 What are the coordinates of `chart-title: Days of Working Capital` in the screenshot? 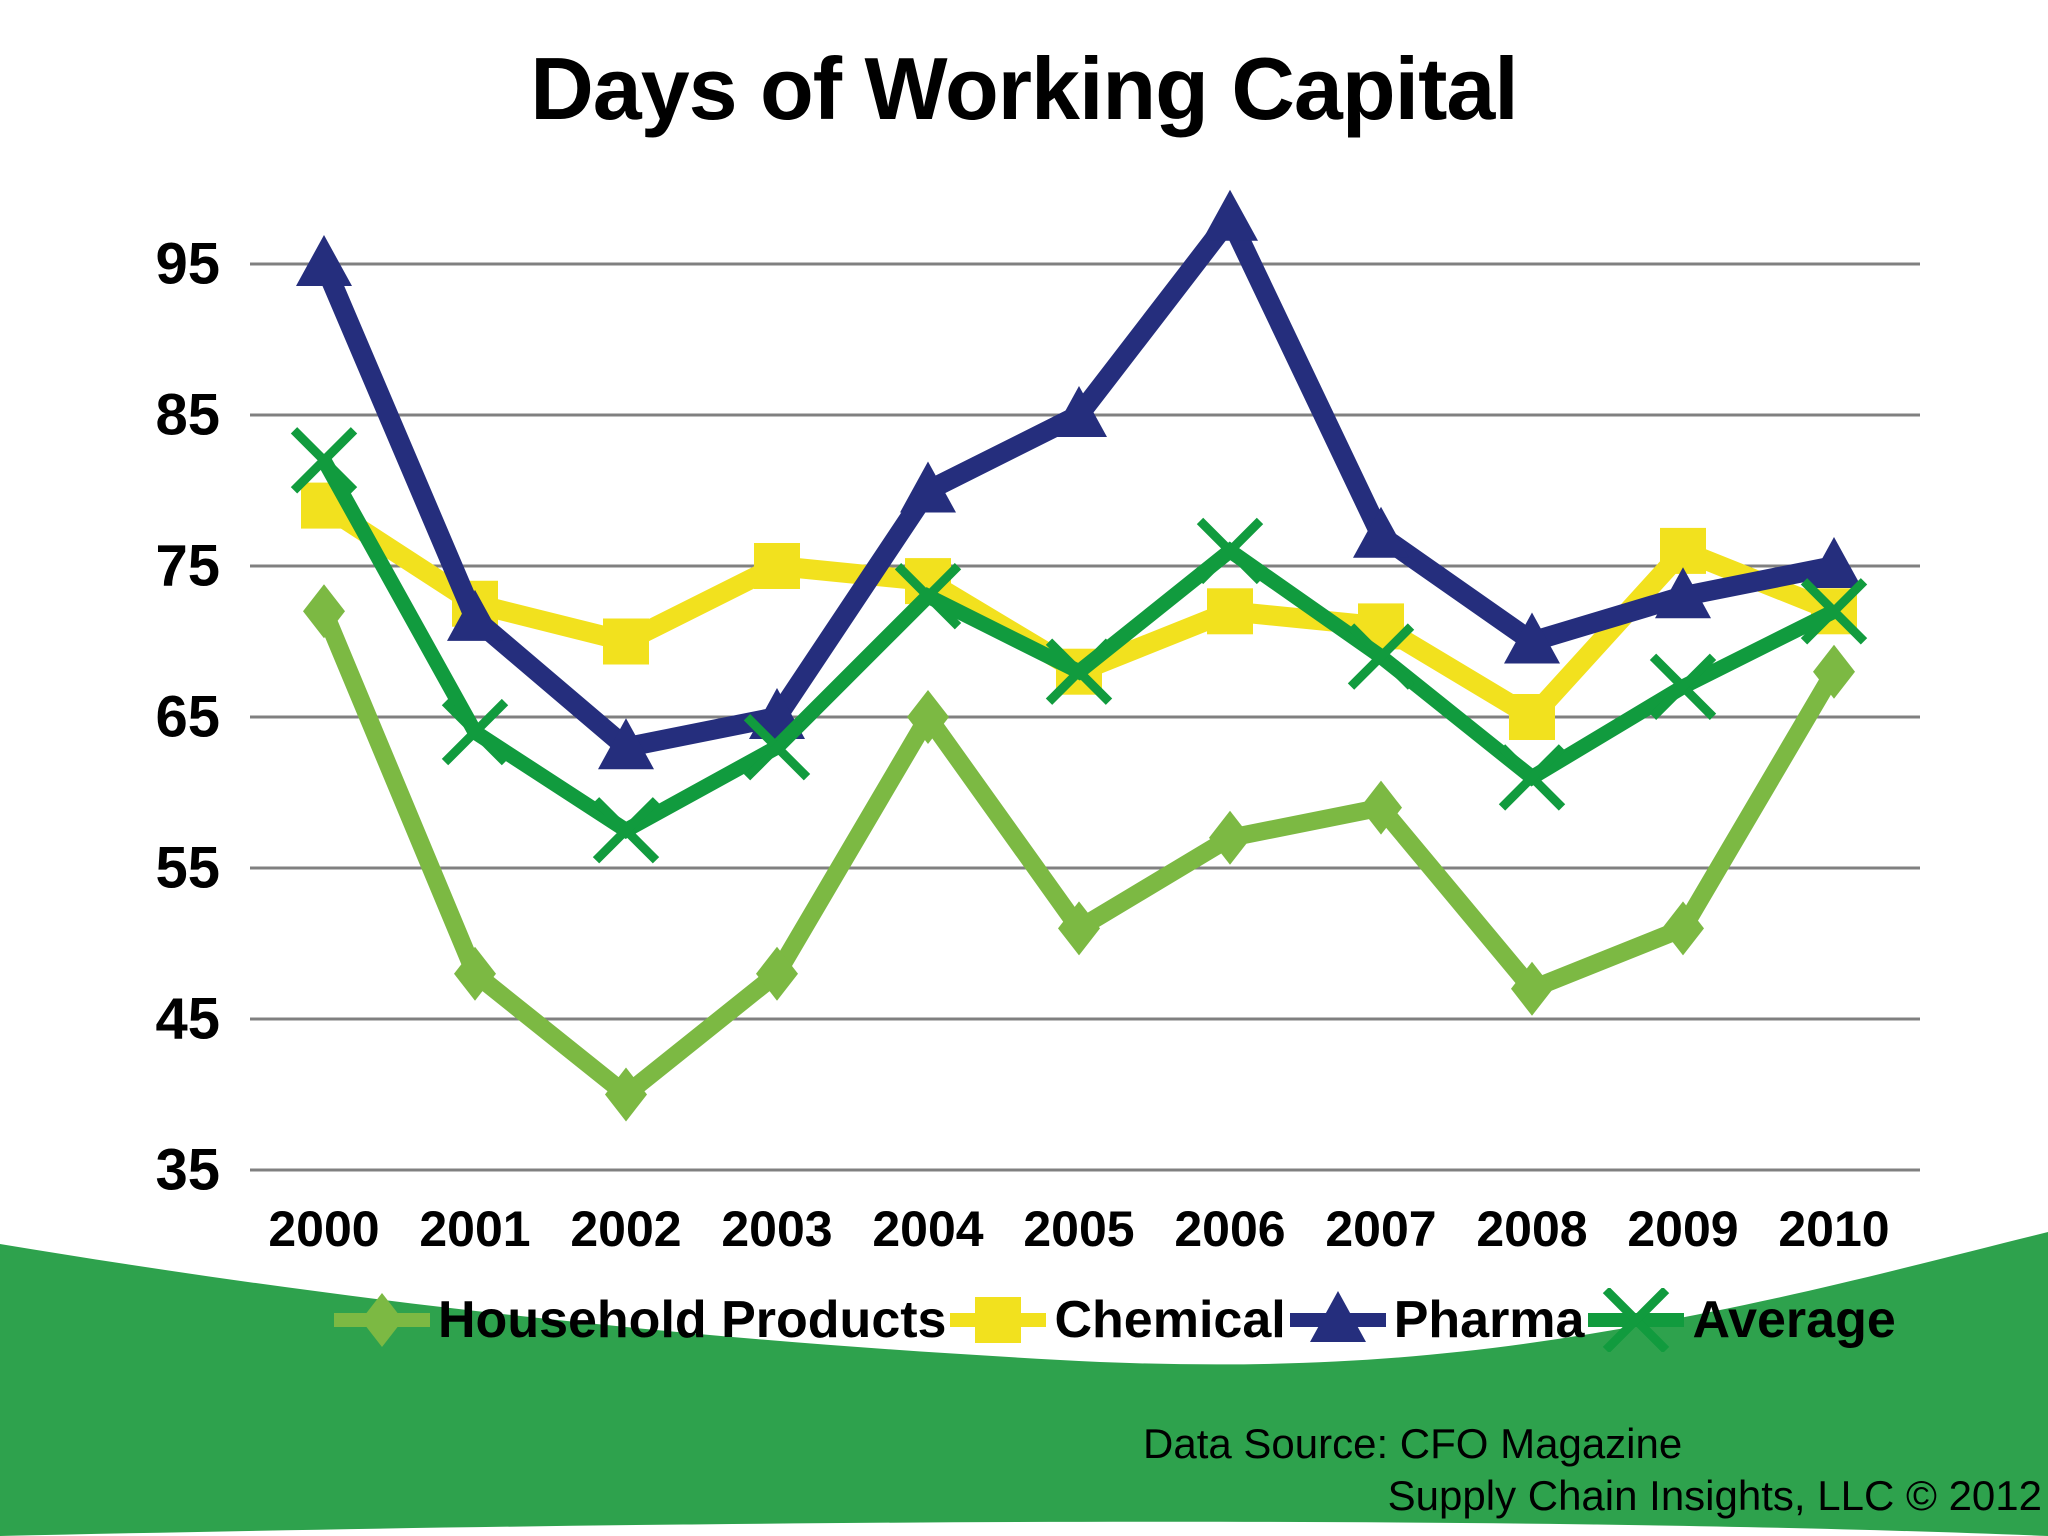 It's located at (1024, 88).